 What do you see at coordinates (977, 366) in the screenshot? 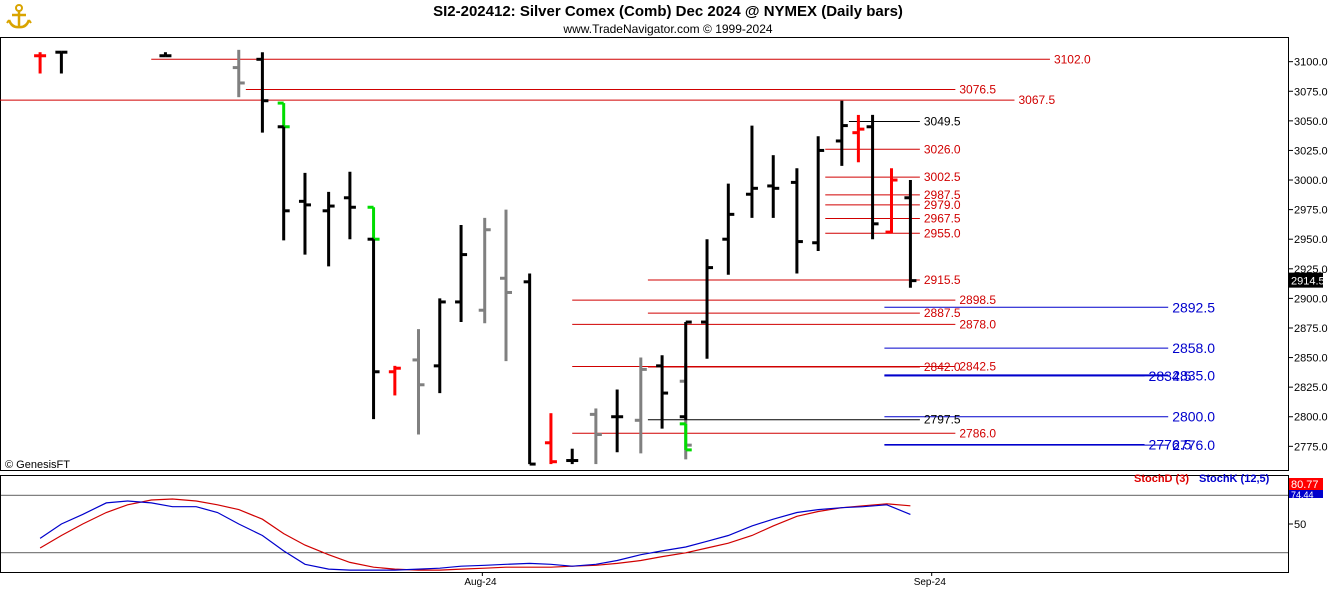
I see `level-label: 2842.5` at bounding box center [977, 366].